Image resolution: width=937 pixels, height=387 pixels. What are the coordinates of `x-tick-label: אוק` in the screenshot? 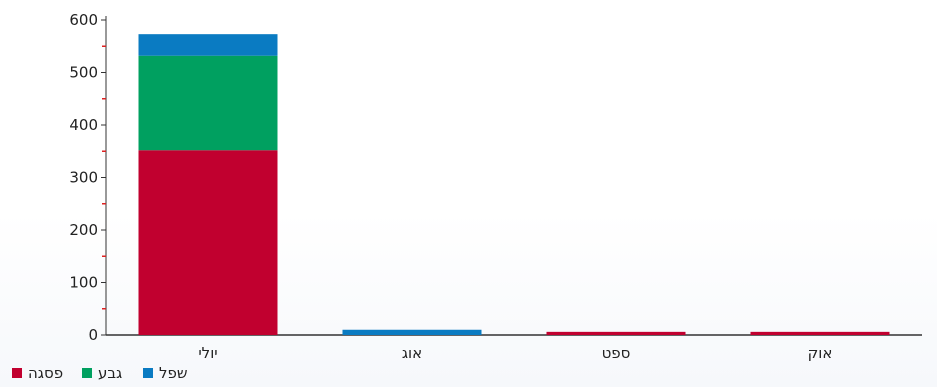 It's located at (820, 353).